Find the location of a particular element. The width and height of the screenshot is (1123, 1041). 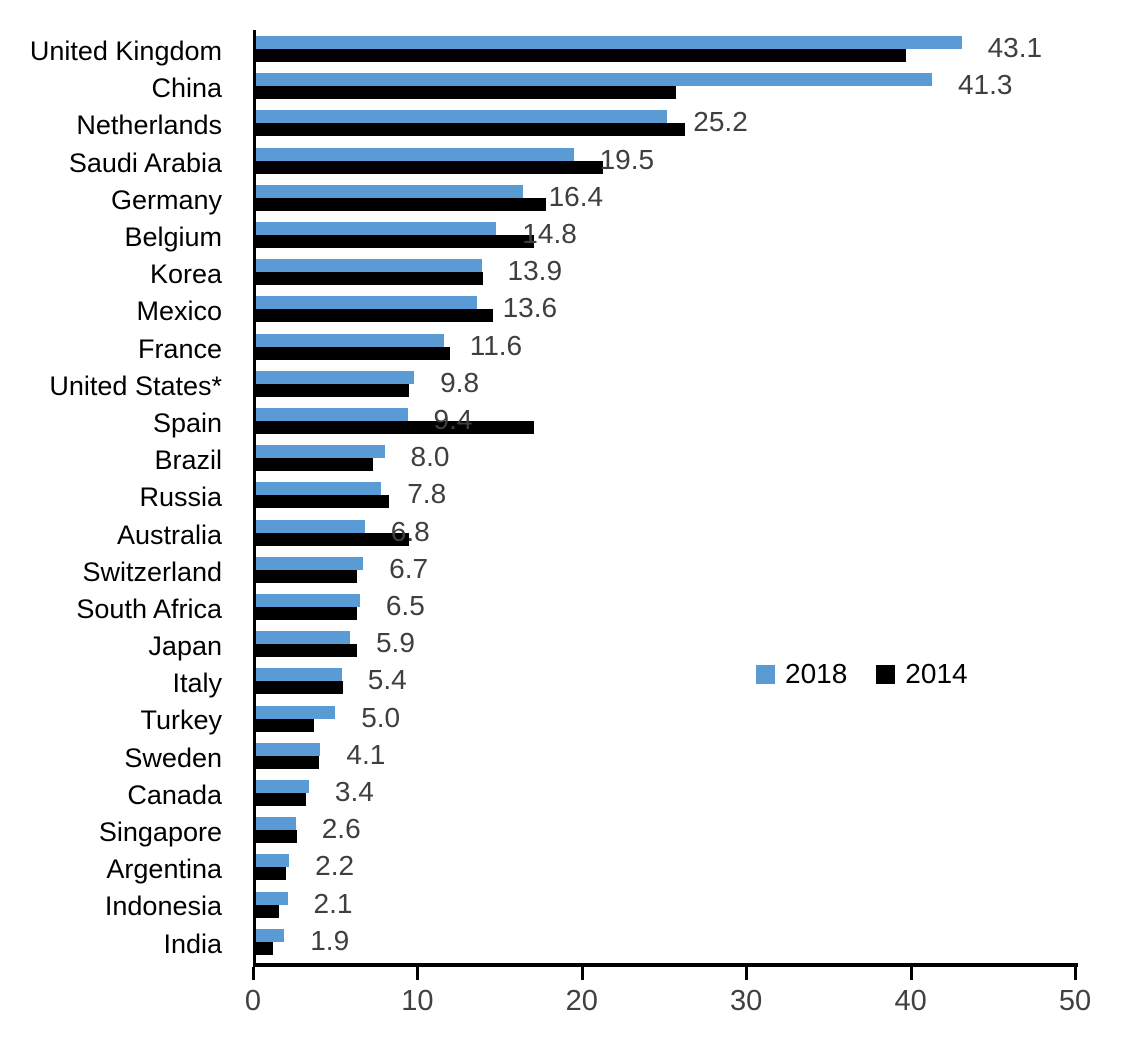

bar-group: 6.8 is located at coordinates (664, 535).